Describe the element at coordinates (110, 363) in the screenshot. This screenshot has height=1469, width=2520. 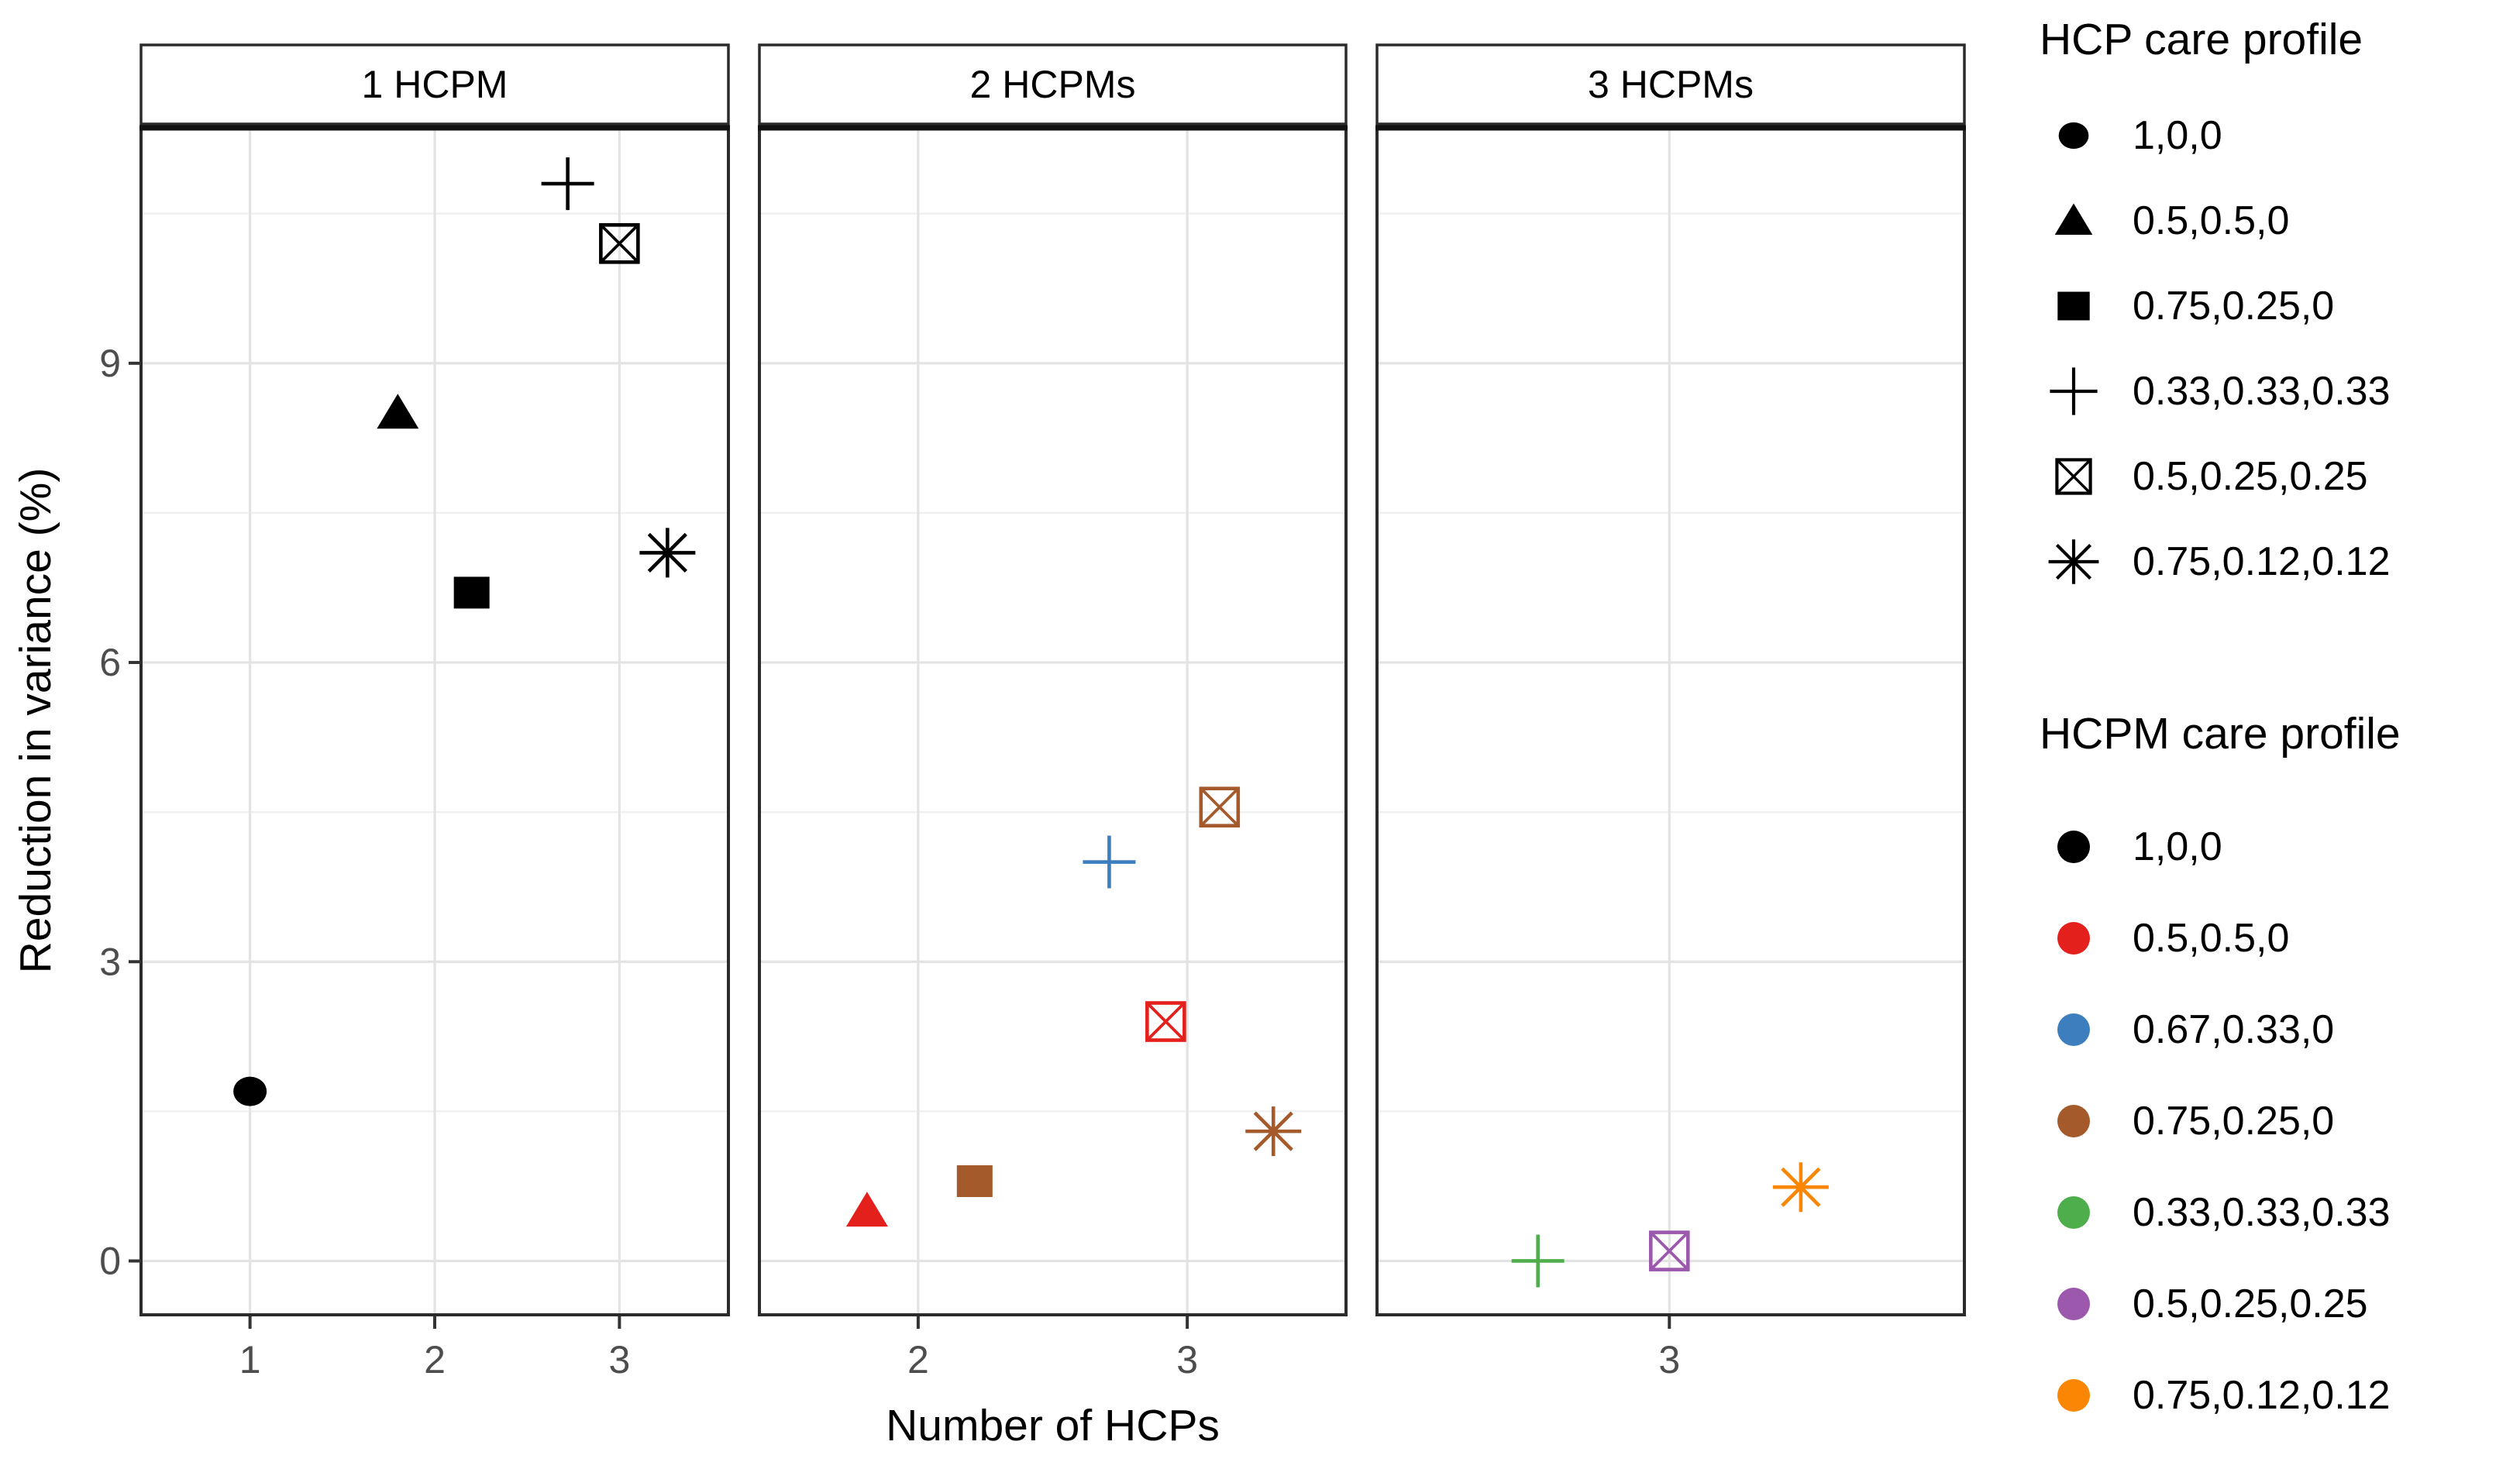
I see `y-tick-label: 9` at that location.